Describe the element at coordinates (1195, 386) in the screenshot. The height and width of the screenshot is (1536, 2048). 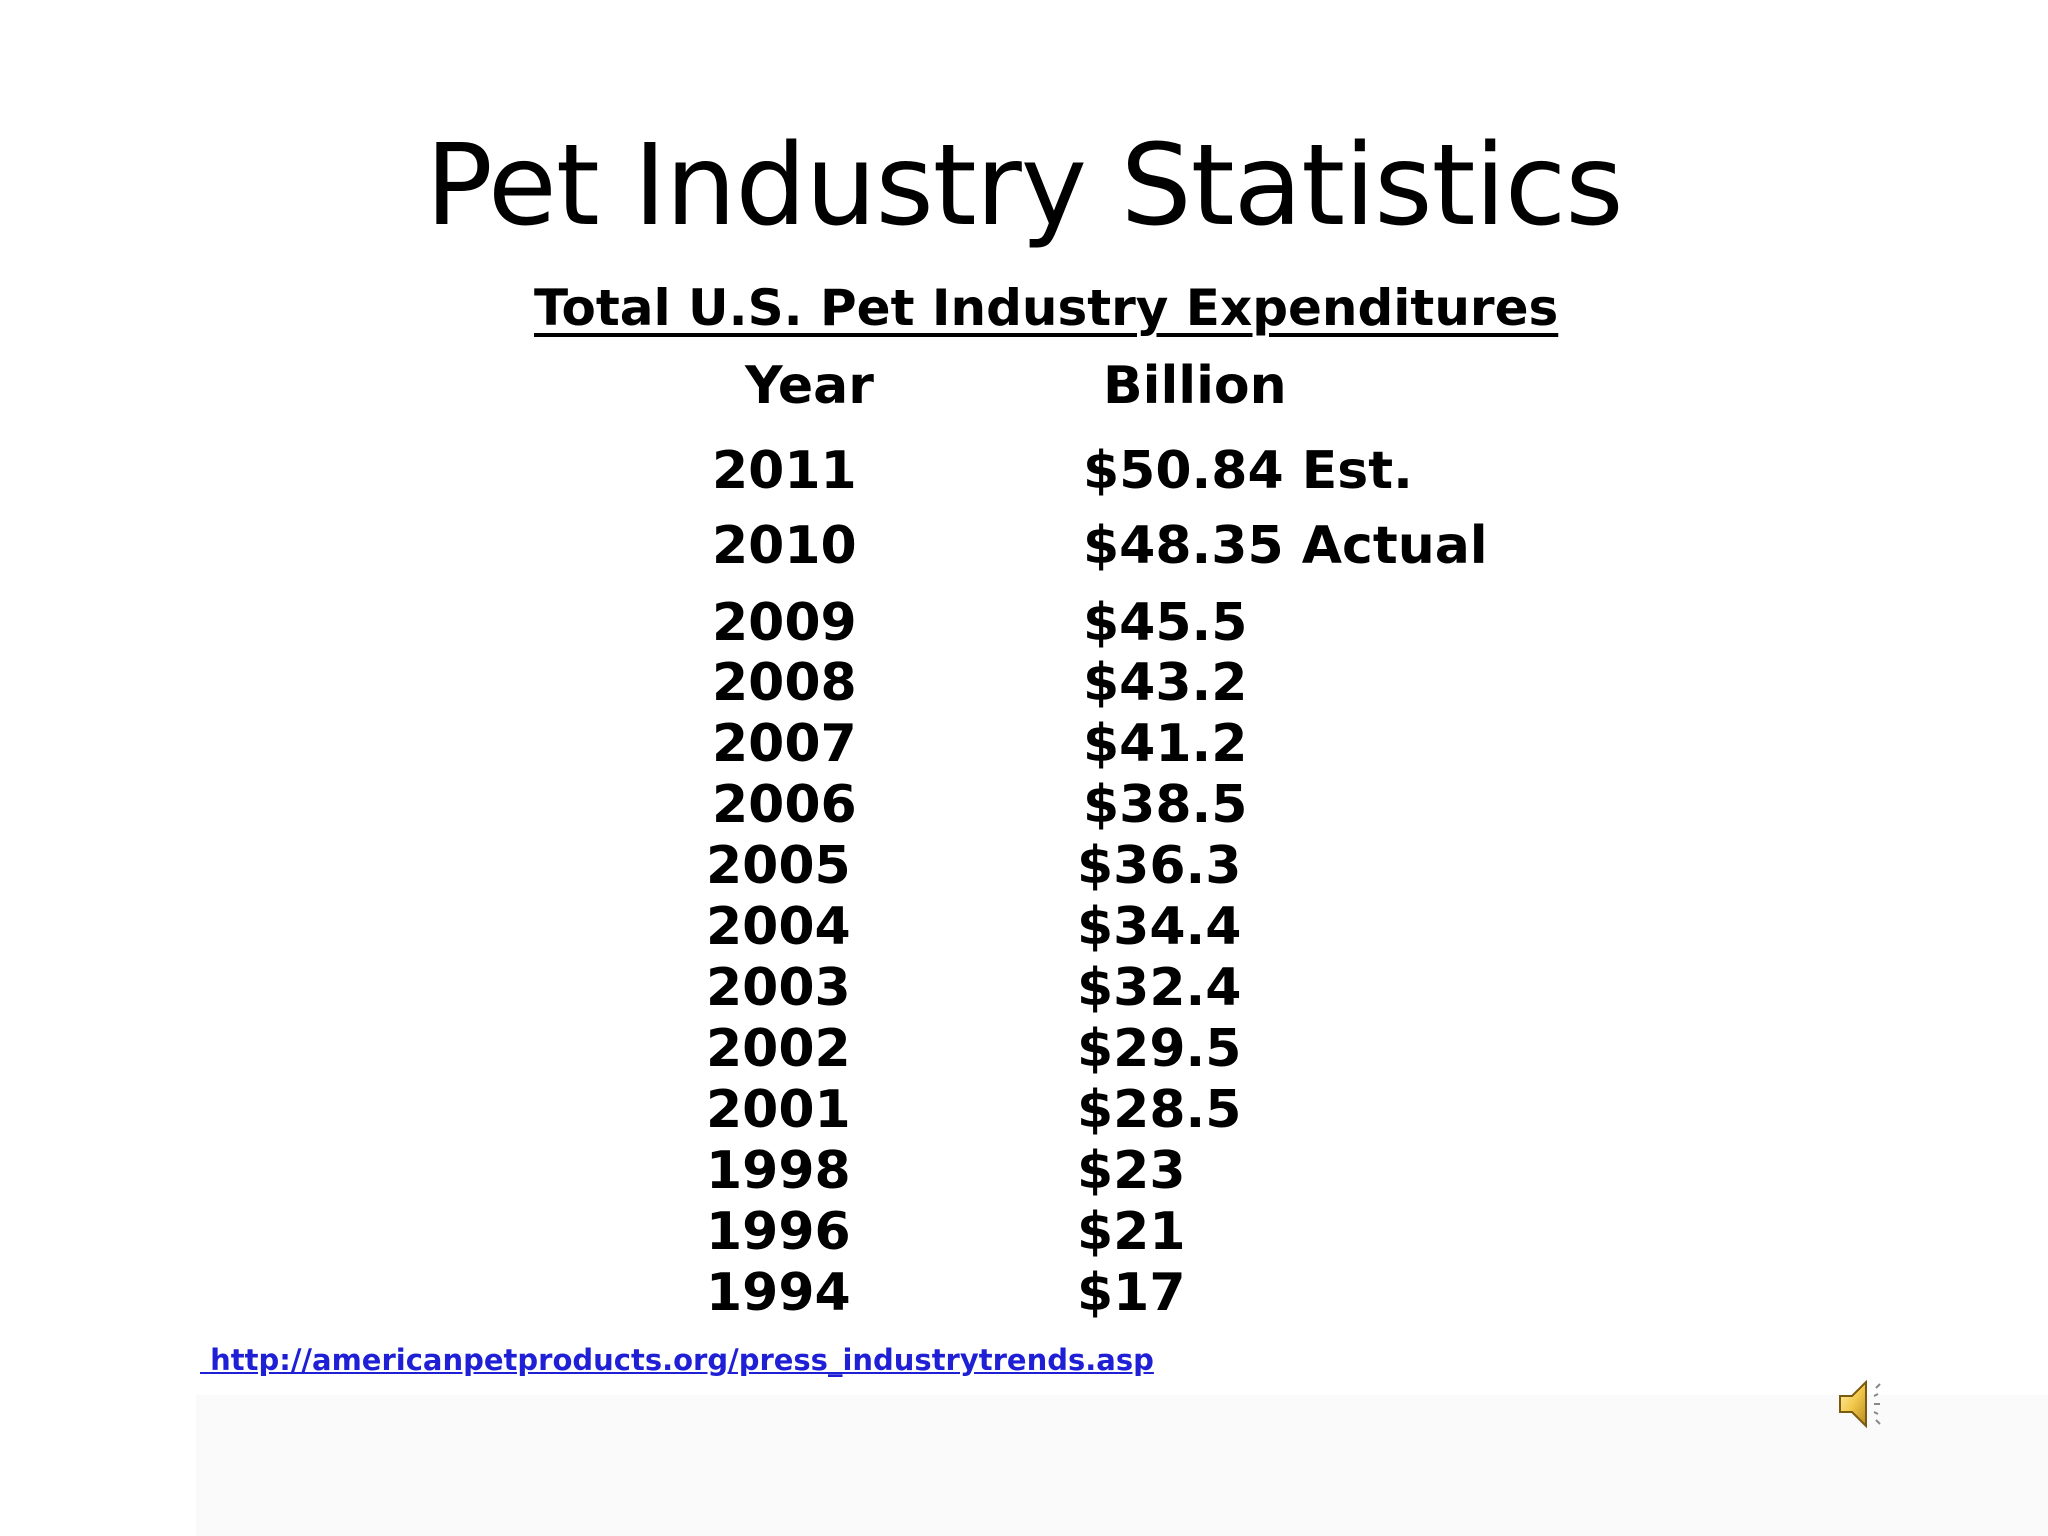
I see `column-header-billion: Billion` at that location.